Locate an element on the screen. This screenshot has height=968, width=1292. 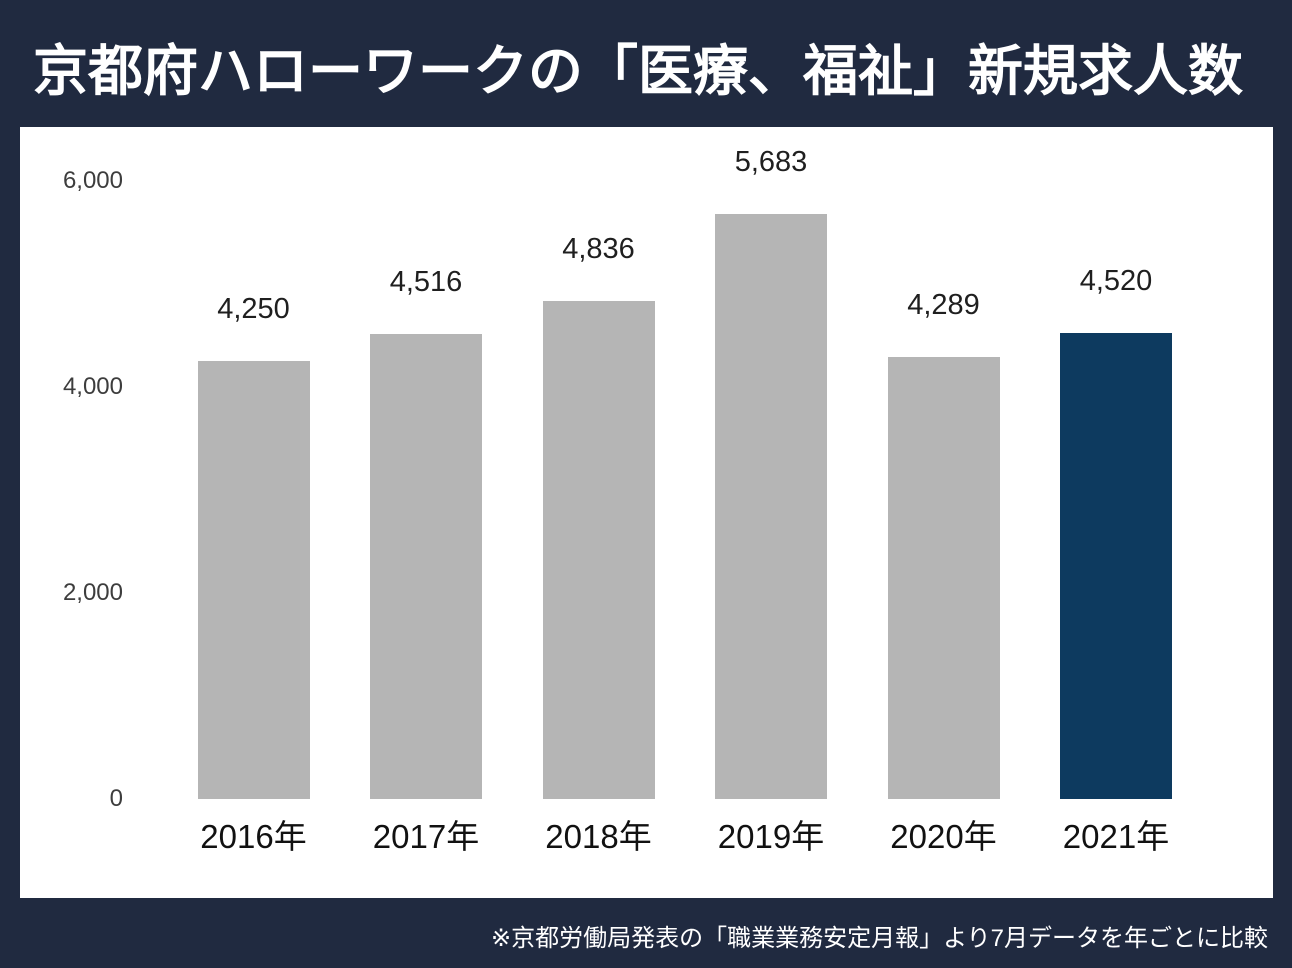
x-axis-category-label: 2017年 is located at coordinates (426, 836).